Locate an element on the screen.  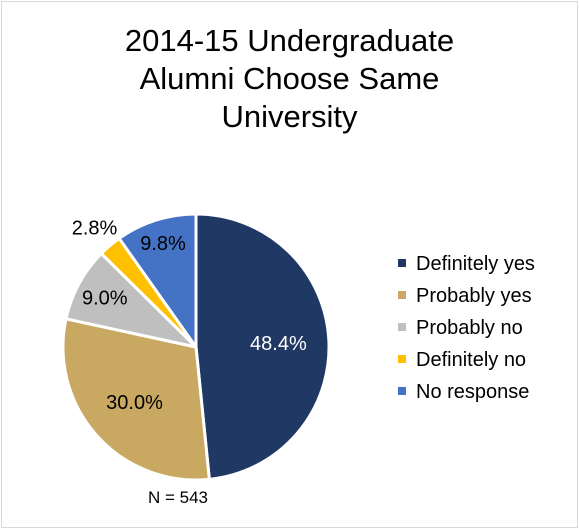
legend-item-probably-no: Probably no is located at coordinates (466, 328).